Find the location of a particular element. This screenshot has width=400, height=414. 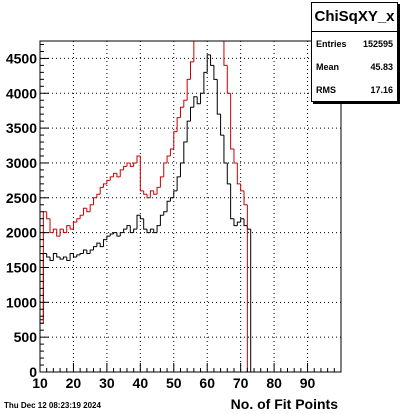

stats-row-rms: RMS 17.16 is located at coordinates (354, 89).